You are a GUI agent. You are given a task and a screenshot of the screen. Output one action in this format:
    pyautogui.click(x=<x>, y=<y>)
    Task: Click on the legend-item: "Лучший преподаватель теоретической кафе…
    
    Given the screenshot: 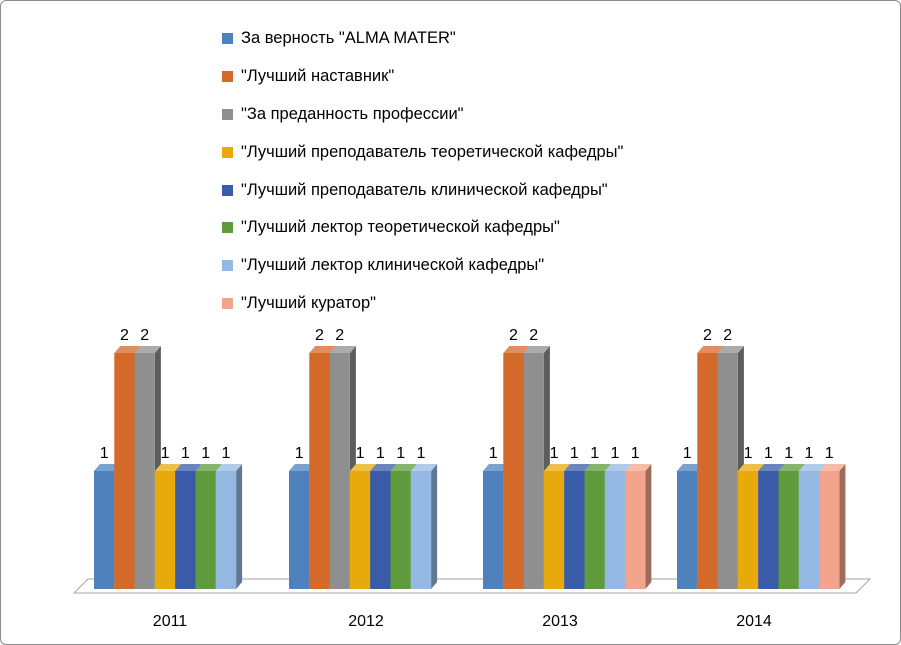 What is the action you would take?
    pyautogui.click(x=422, y=152)
    